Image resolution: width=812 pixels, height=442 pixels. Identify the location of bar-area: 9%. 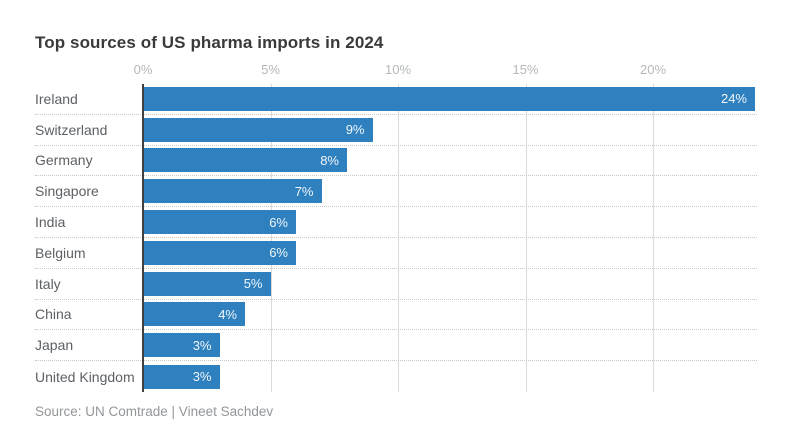
(450, 130).